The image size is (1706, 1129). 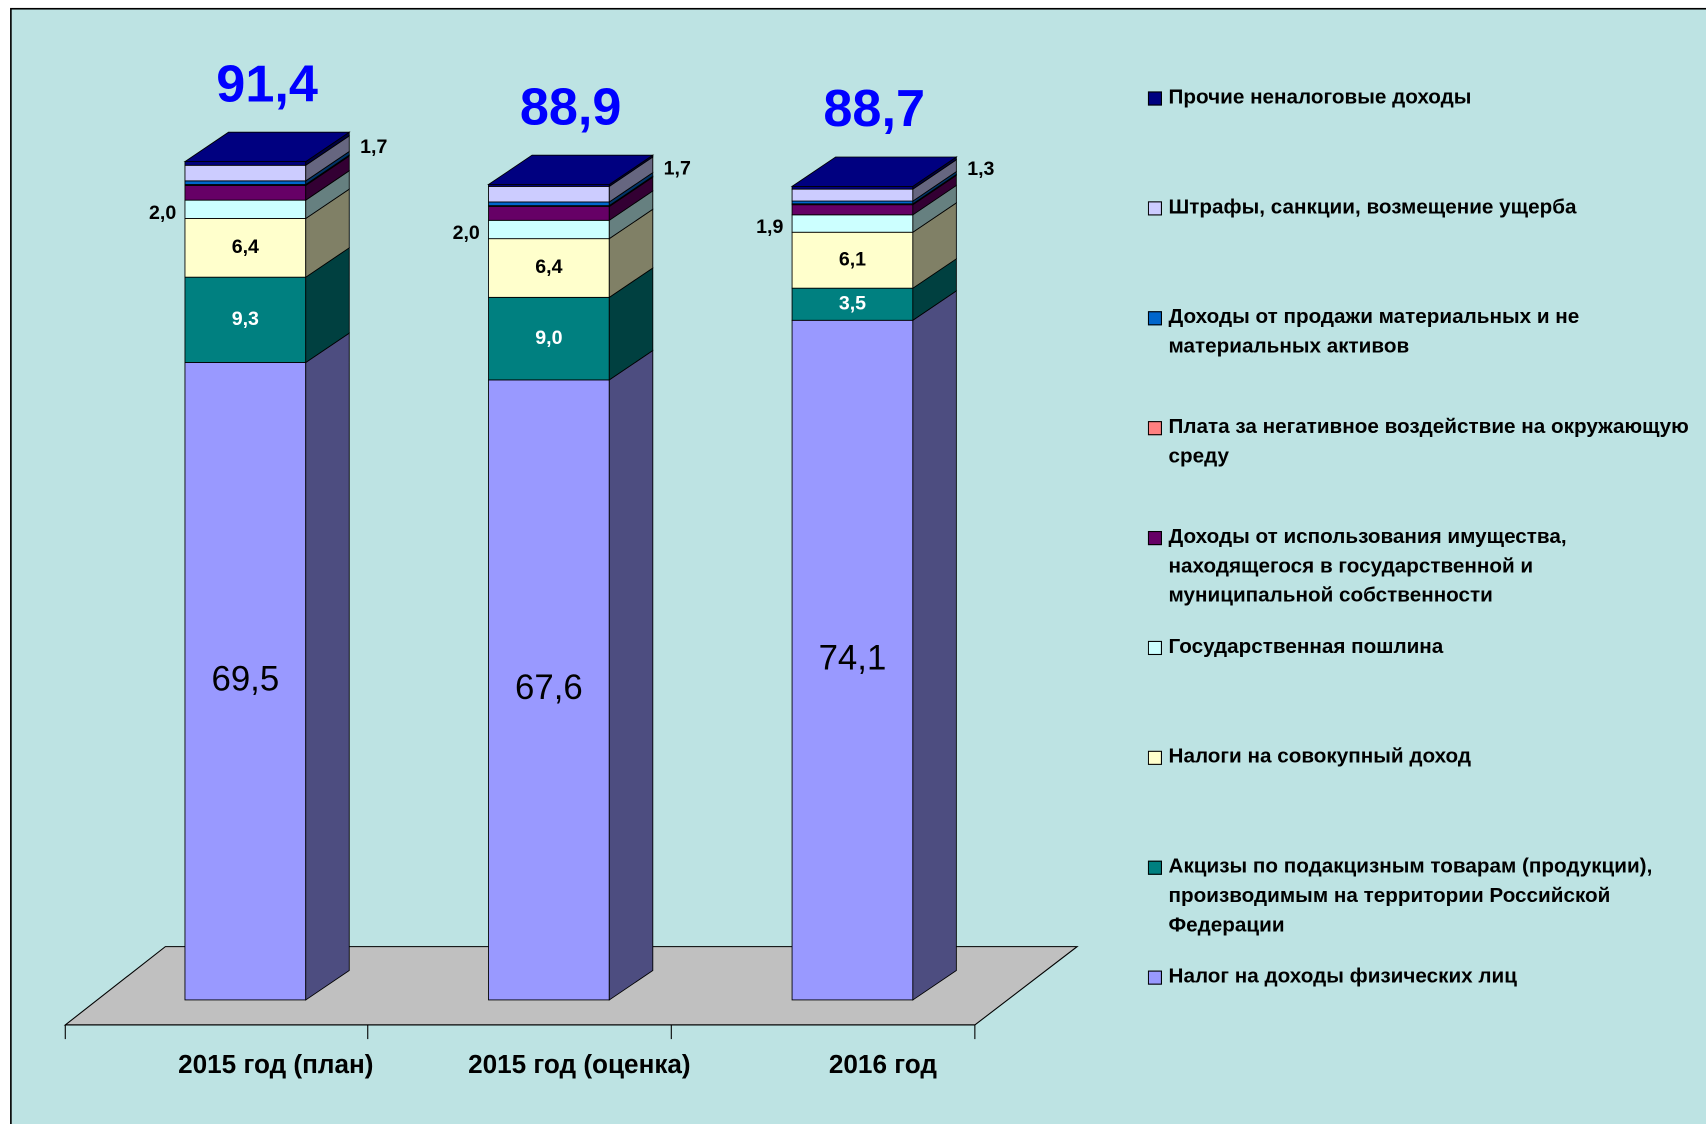 I want to click on data-label: 1,9, so click(x=769, y=227).